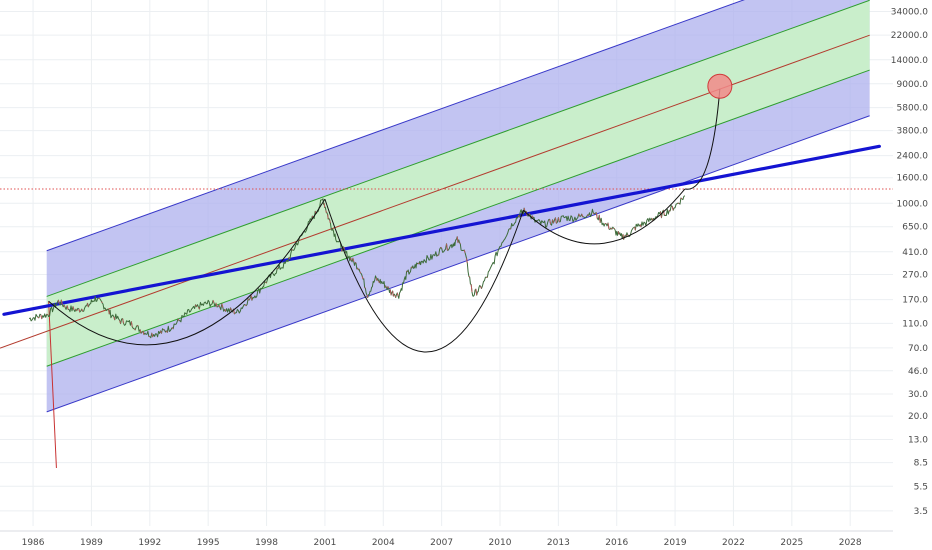  I want to click on y-tick-label: 13.0, so click(918, 440).